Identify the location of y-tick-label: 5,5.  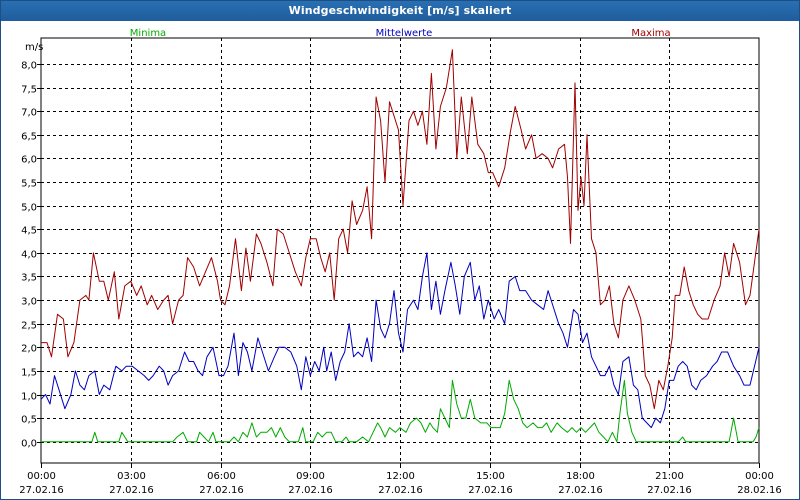
(29, 184).